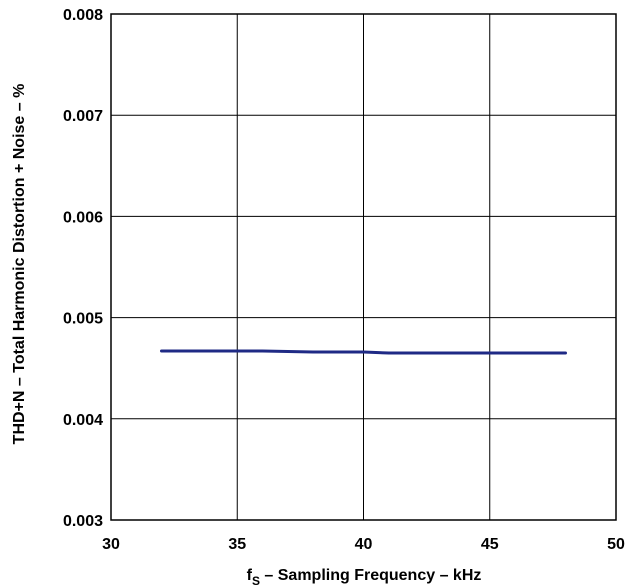 This screenshot has height=588, width=629. Describe the element at coordinates (83, 116) in the screenshot. I see `y-tick-label: 0.007` at that location.